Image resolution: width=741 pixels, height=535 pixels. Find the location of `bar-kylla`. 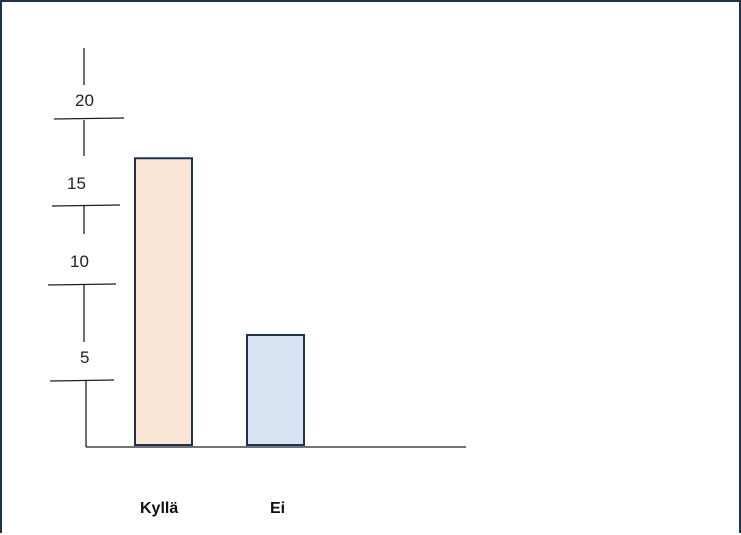

bar-kylla is located at coordinates (163, 301).